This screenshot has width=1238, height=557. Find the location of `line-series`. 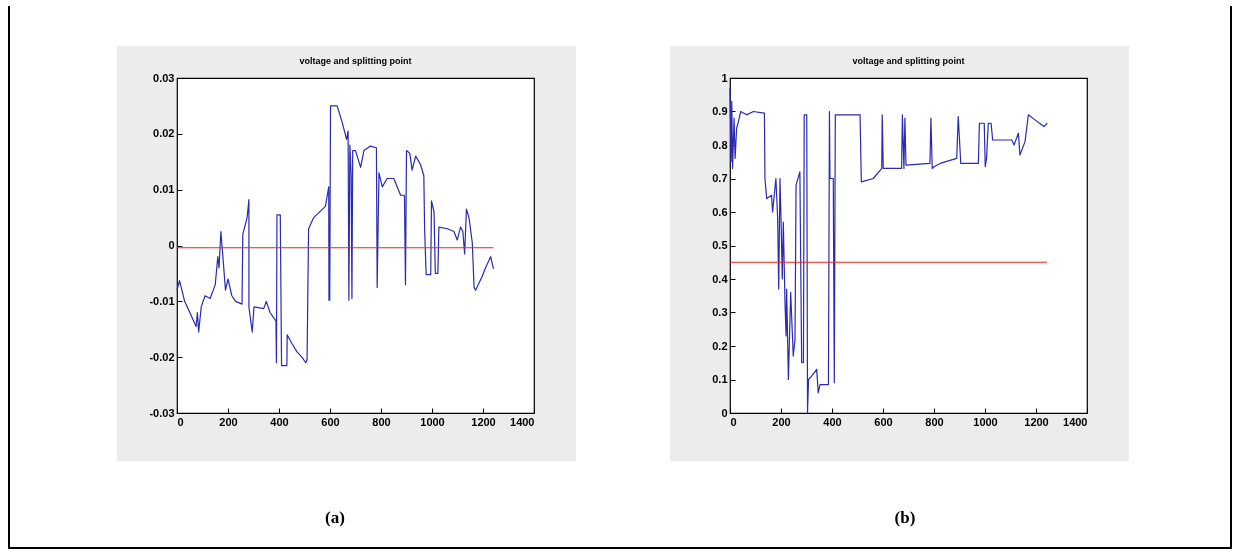

line-series is located at coordinates (335, 236).